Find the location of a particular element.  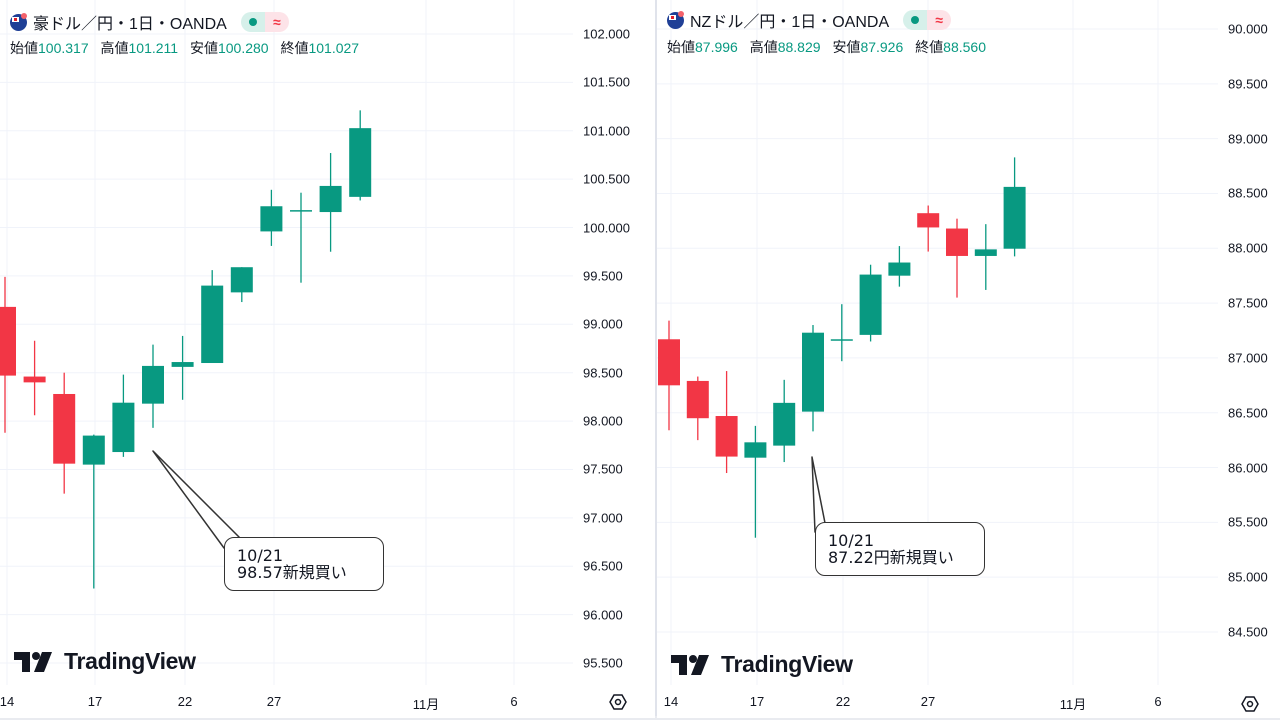

high-value: 101.211 is located at coordinates (153, 48).